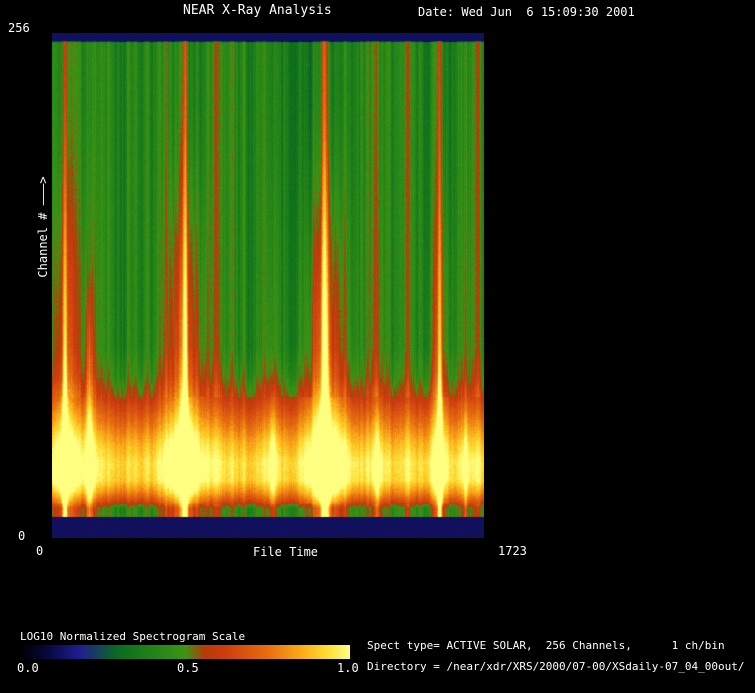 The image size is (755, 693). Describe the element at coordinates (40, 551) in the screenshot. I see `x-axis-min-label: 0` at that location.